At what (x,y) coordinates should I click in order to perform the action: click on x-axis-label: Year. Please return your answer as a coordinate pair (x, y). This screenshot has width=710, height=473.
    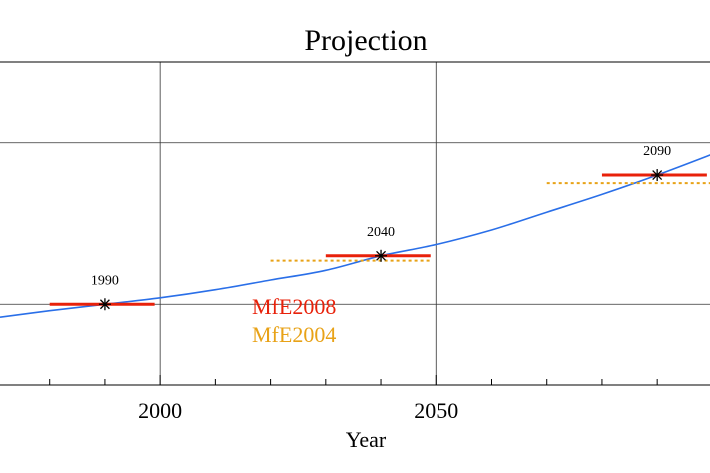
    Looking at the image, I should click on (366, 439).